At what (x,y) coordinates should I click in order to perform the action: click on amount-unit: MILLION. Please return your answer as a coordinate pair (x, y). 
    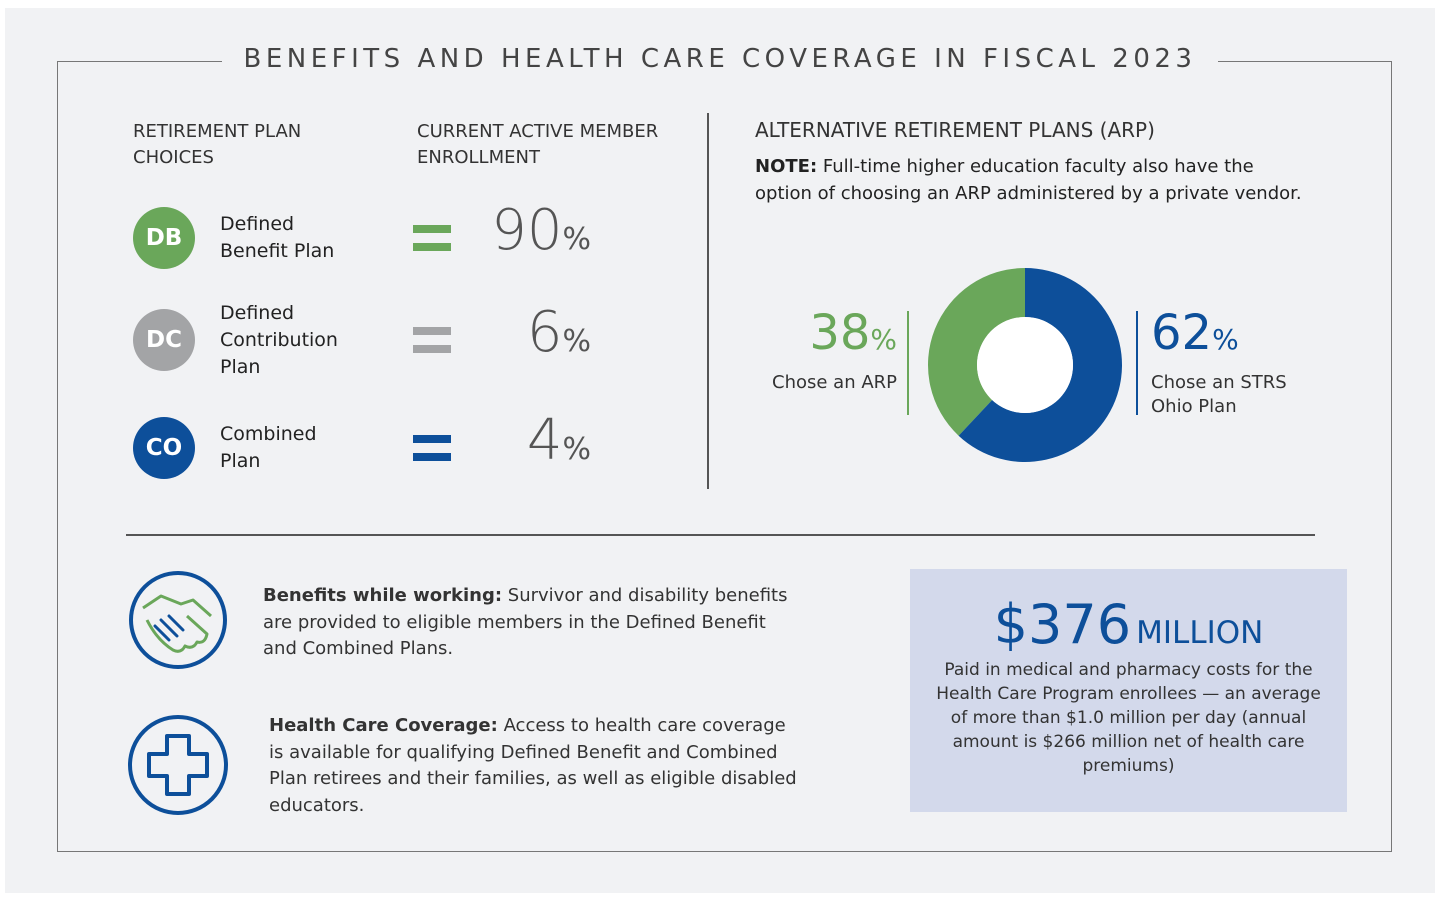
    Looking at the image, I should click on (1200, 633).